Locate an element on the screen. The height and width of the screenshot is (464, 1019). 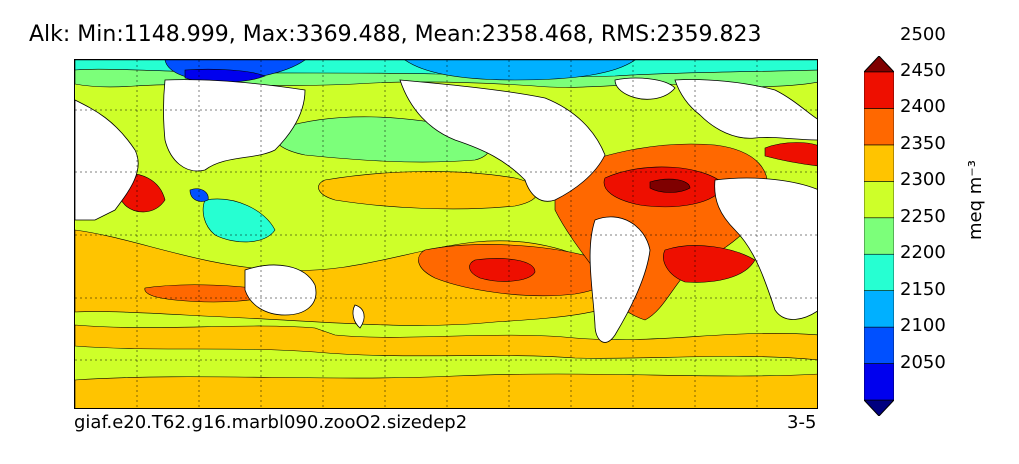
greenland is located at coordinates (645, 88).